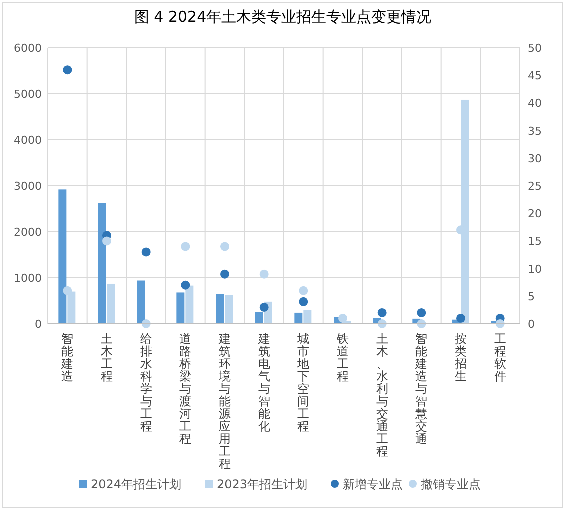 The image size is (566, 511). I want to click on legend-label: 2023年招生计划, so click(262, 485).